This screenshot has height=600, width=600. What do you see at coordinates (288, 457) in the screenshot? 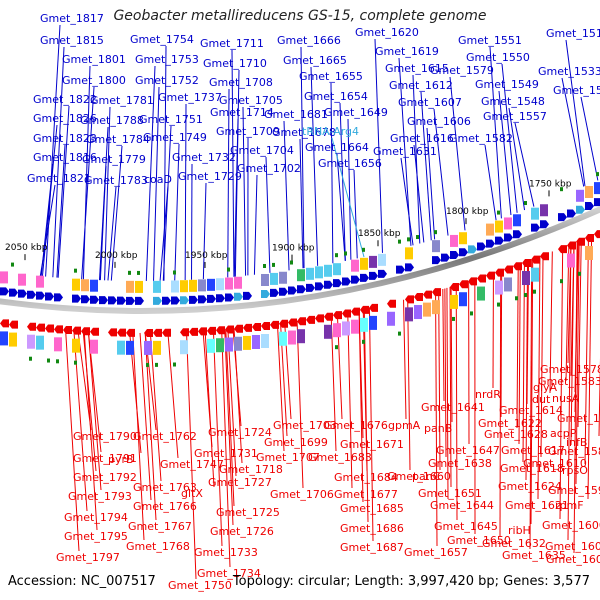
I see `reverse-gene-label: Gmet_1707` at bounding box center [288, 457].